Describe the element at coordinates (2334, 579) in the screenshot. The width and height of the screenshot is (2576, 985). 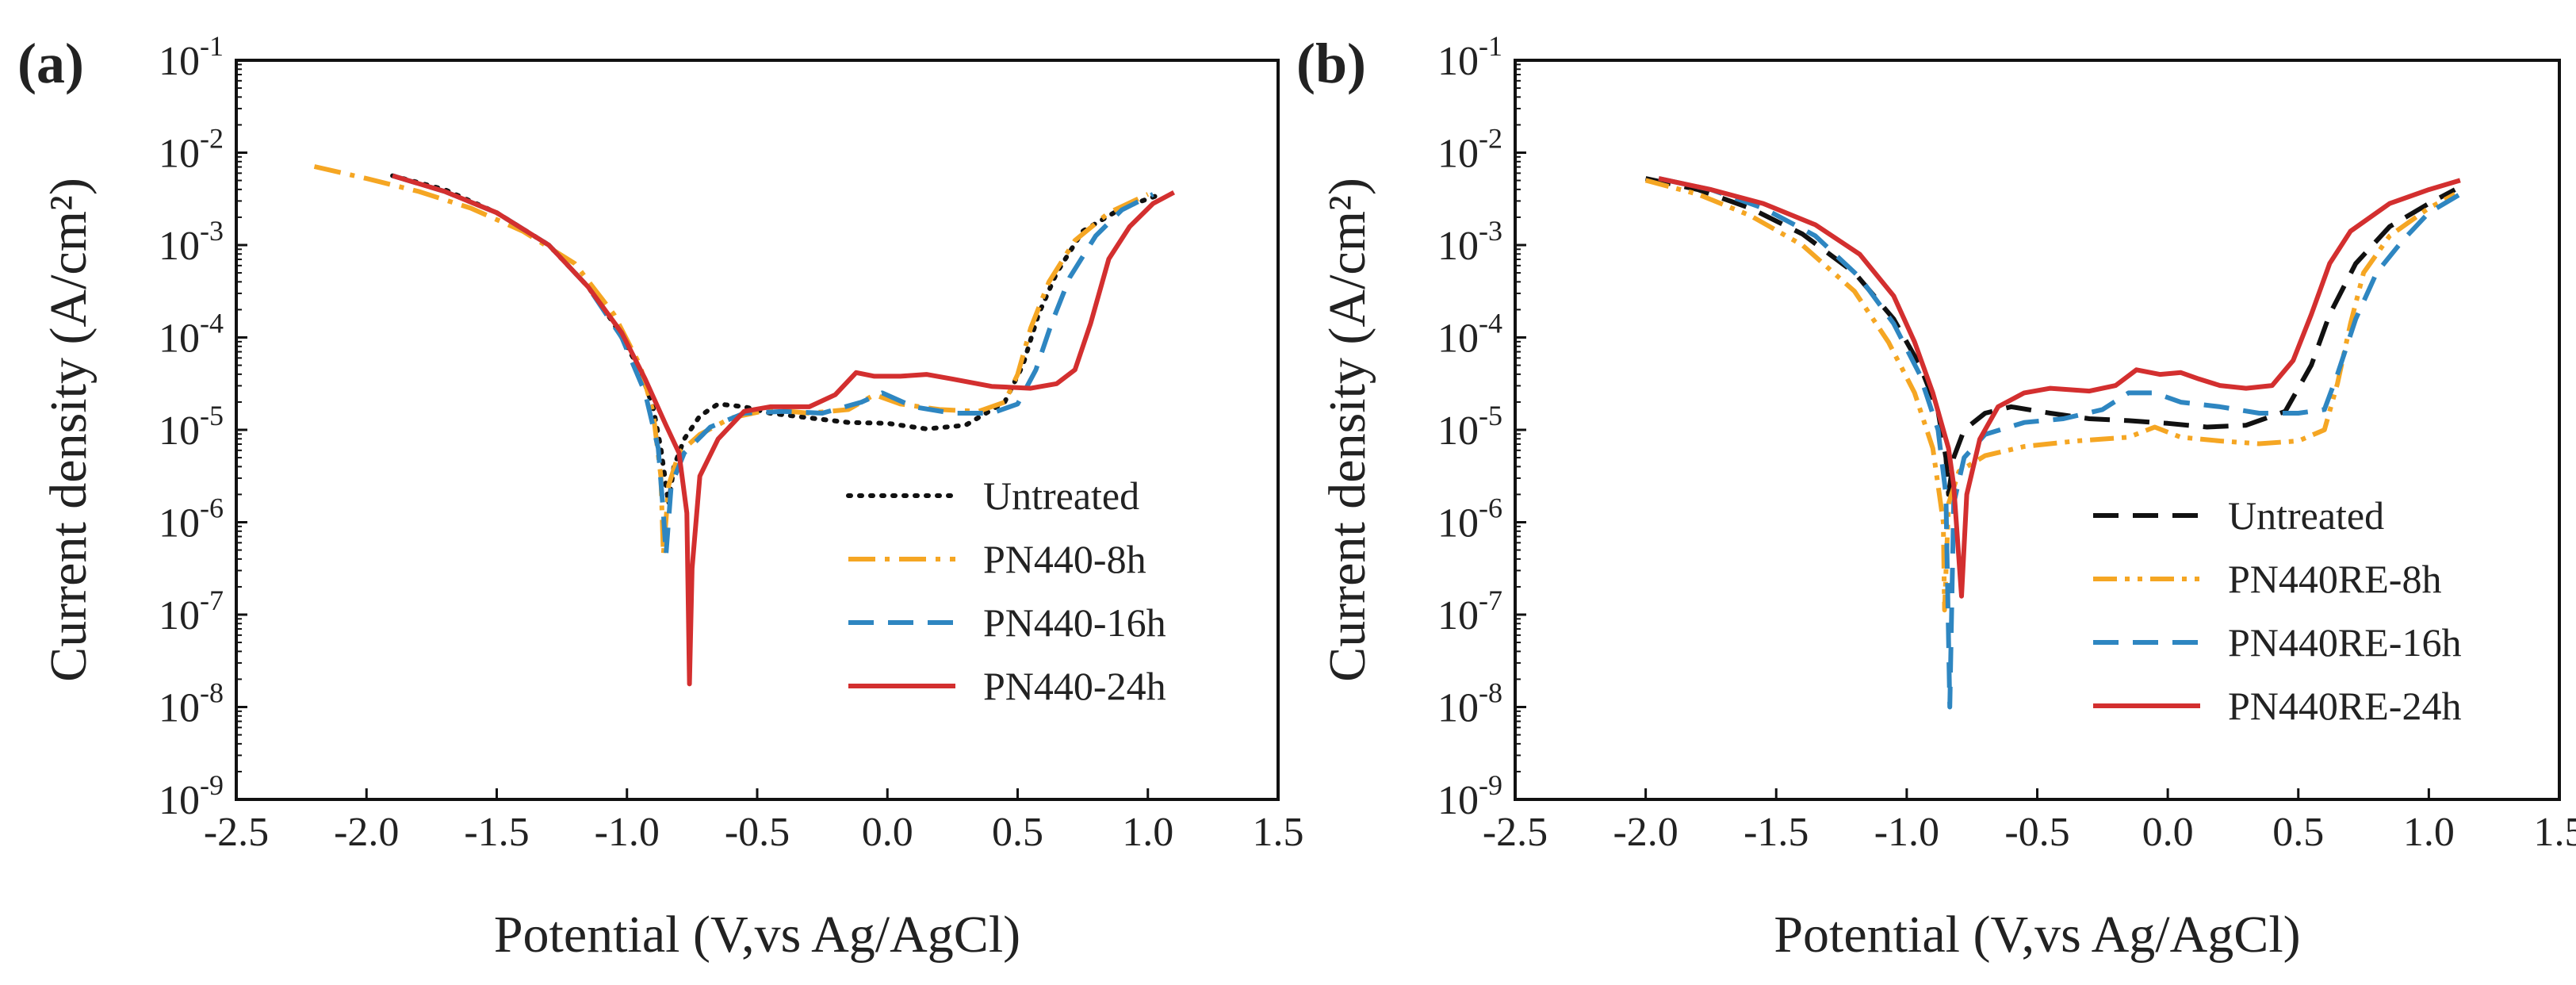
I see `legend-label: PN440RE-8h` at that location.